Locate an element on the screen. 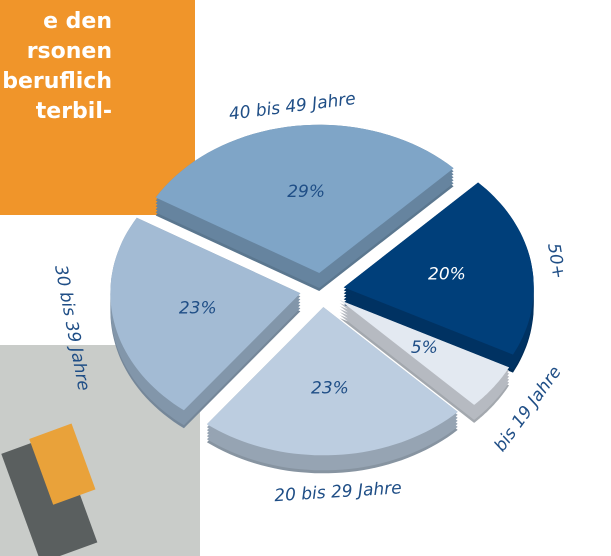 Image resolution: width=611 pixels, height=556 pixels. value-label: 20% is located at coordinates (447, 275).